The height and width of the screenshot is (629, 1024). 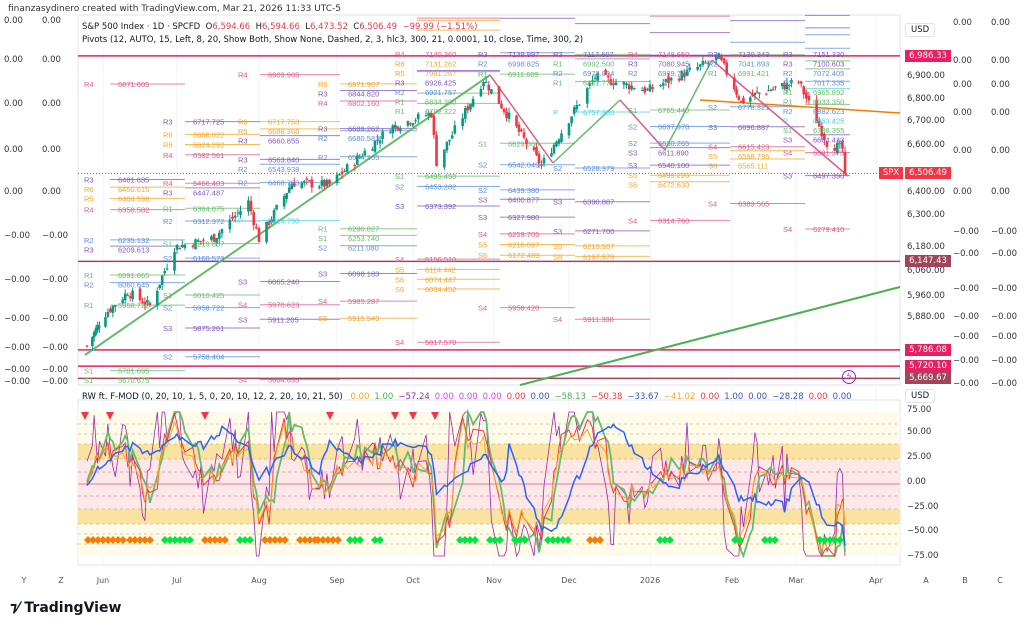 What do you see at coordinates (440, 206) in the screenshot?
I see `pivot-value: 6373.392` at bounding box center [440, 206].